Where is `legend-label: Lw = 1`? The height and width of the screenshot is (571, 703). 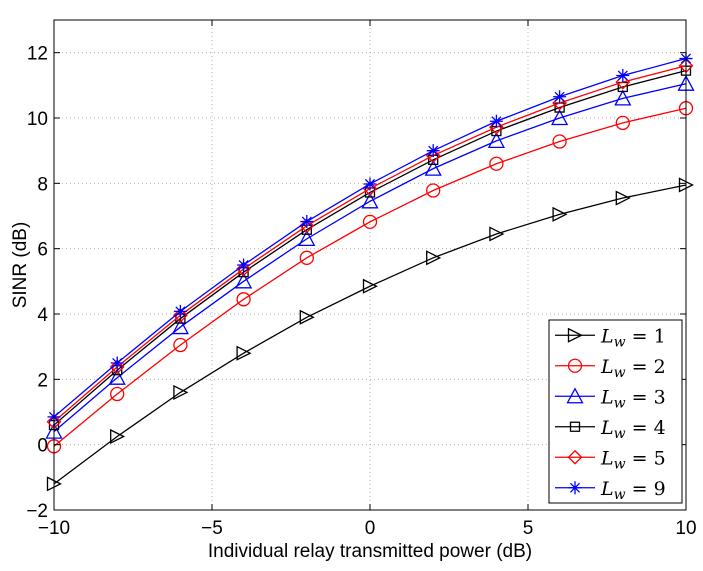 legend-label: Lw = 1 is located at coordinates (633, 337).